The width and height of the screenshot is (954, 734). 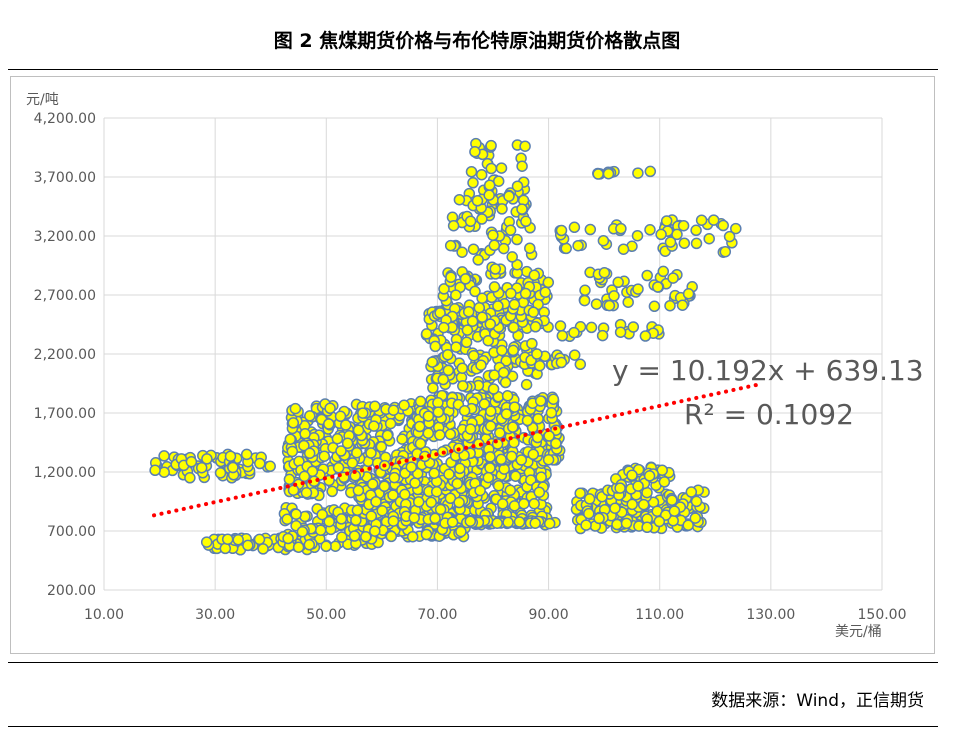 What do you see at coordinates (104, 615) in the screenshot?
I see `x-tick-label: 10.00` at bounding box center [104, 615].